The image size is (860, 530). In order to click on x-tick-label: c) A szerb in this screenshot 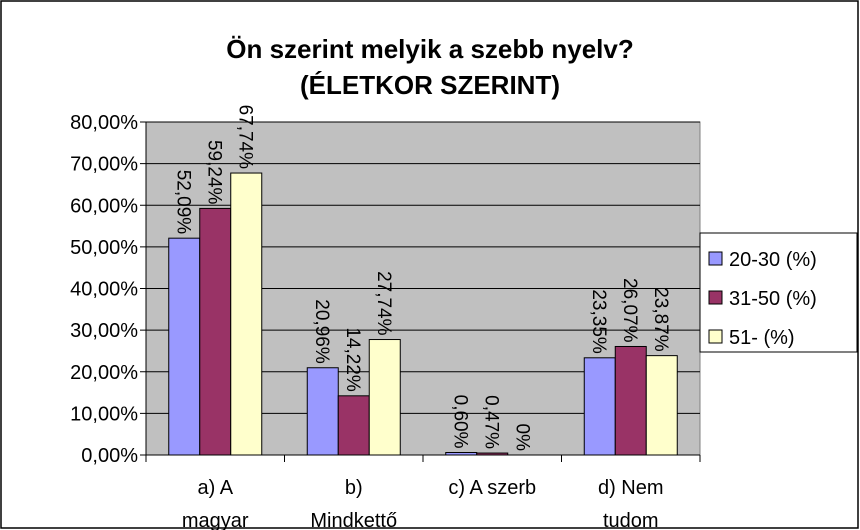, I will do `click(492, 488)`.